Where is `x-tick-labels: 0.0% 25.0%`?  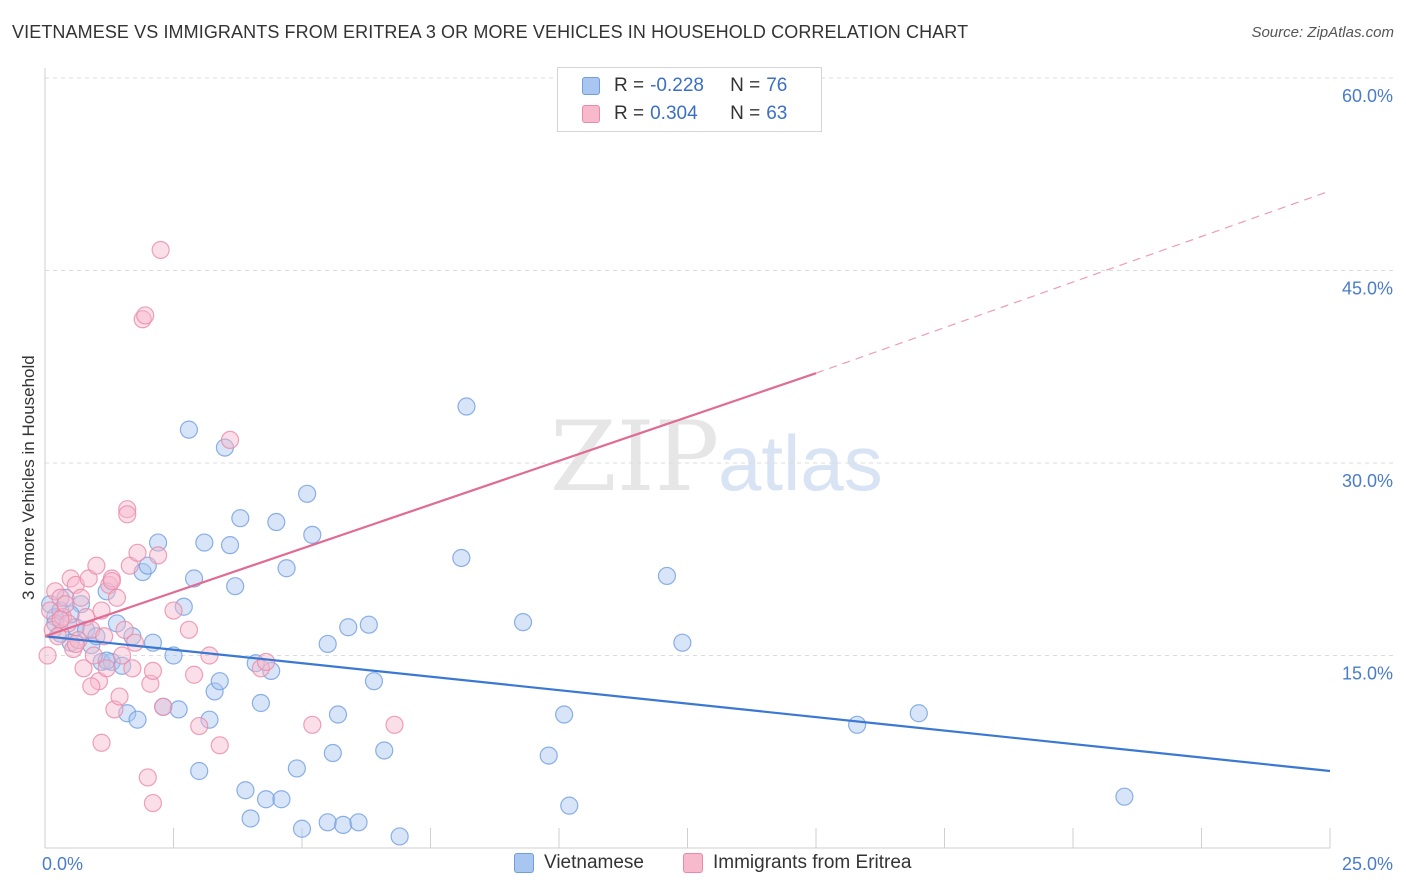
x-tick-labels: 0.0% 25.0% is located at coordinates (717, 864).